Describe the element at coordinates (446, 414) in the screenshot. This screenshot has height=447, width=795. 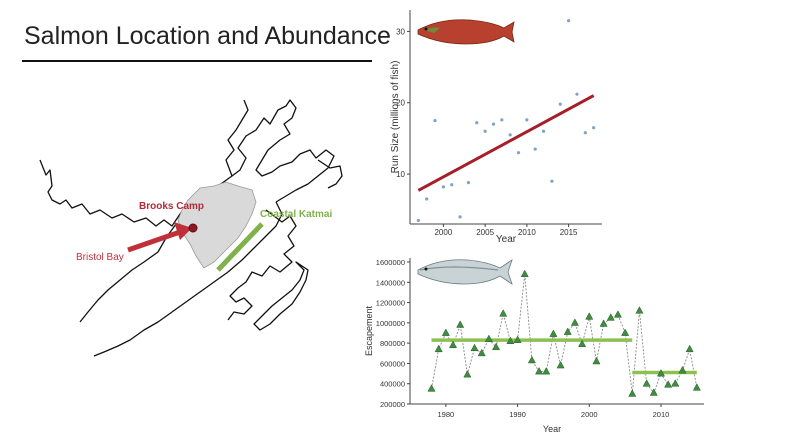
I see `x-tick-label: 1980` at that location.